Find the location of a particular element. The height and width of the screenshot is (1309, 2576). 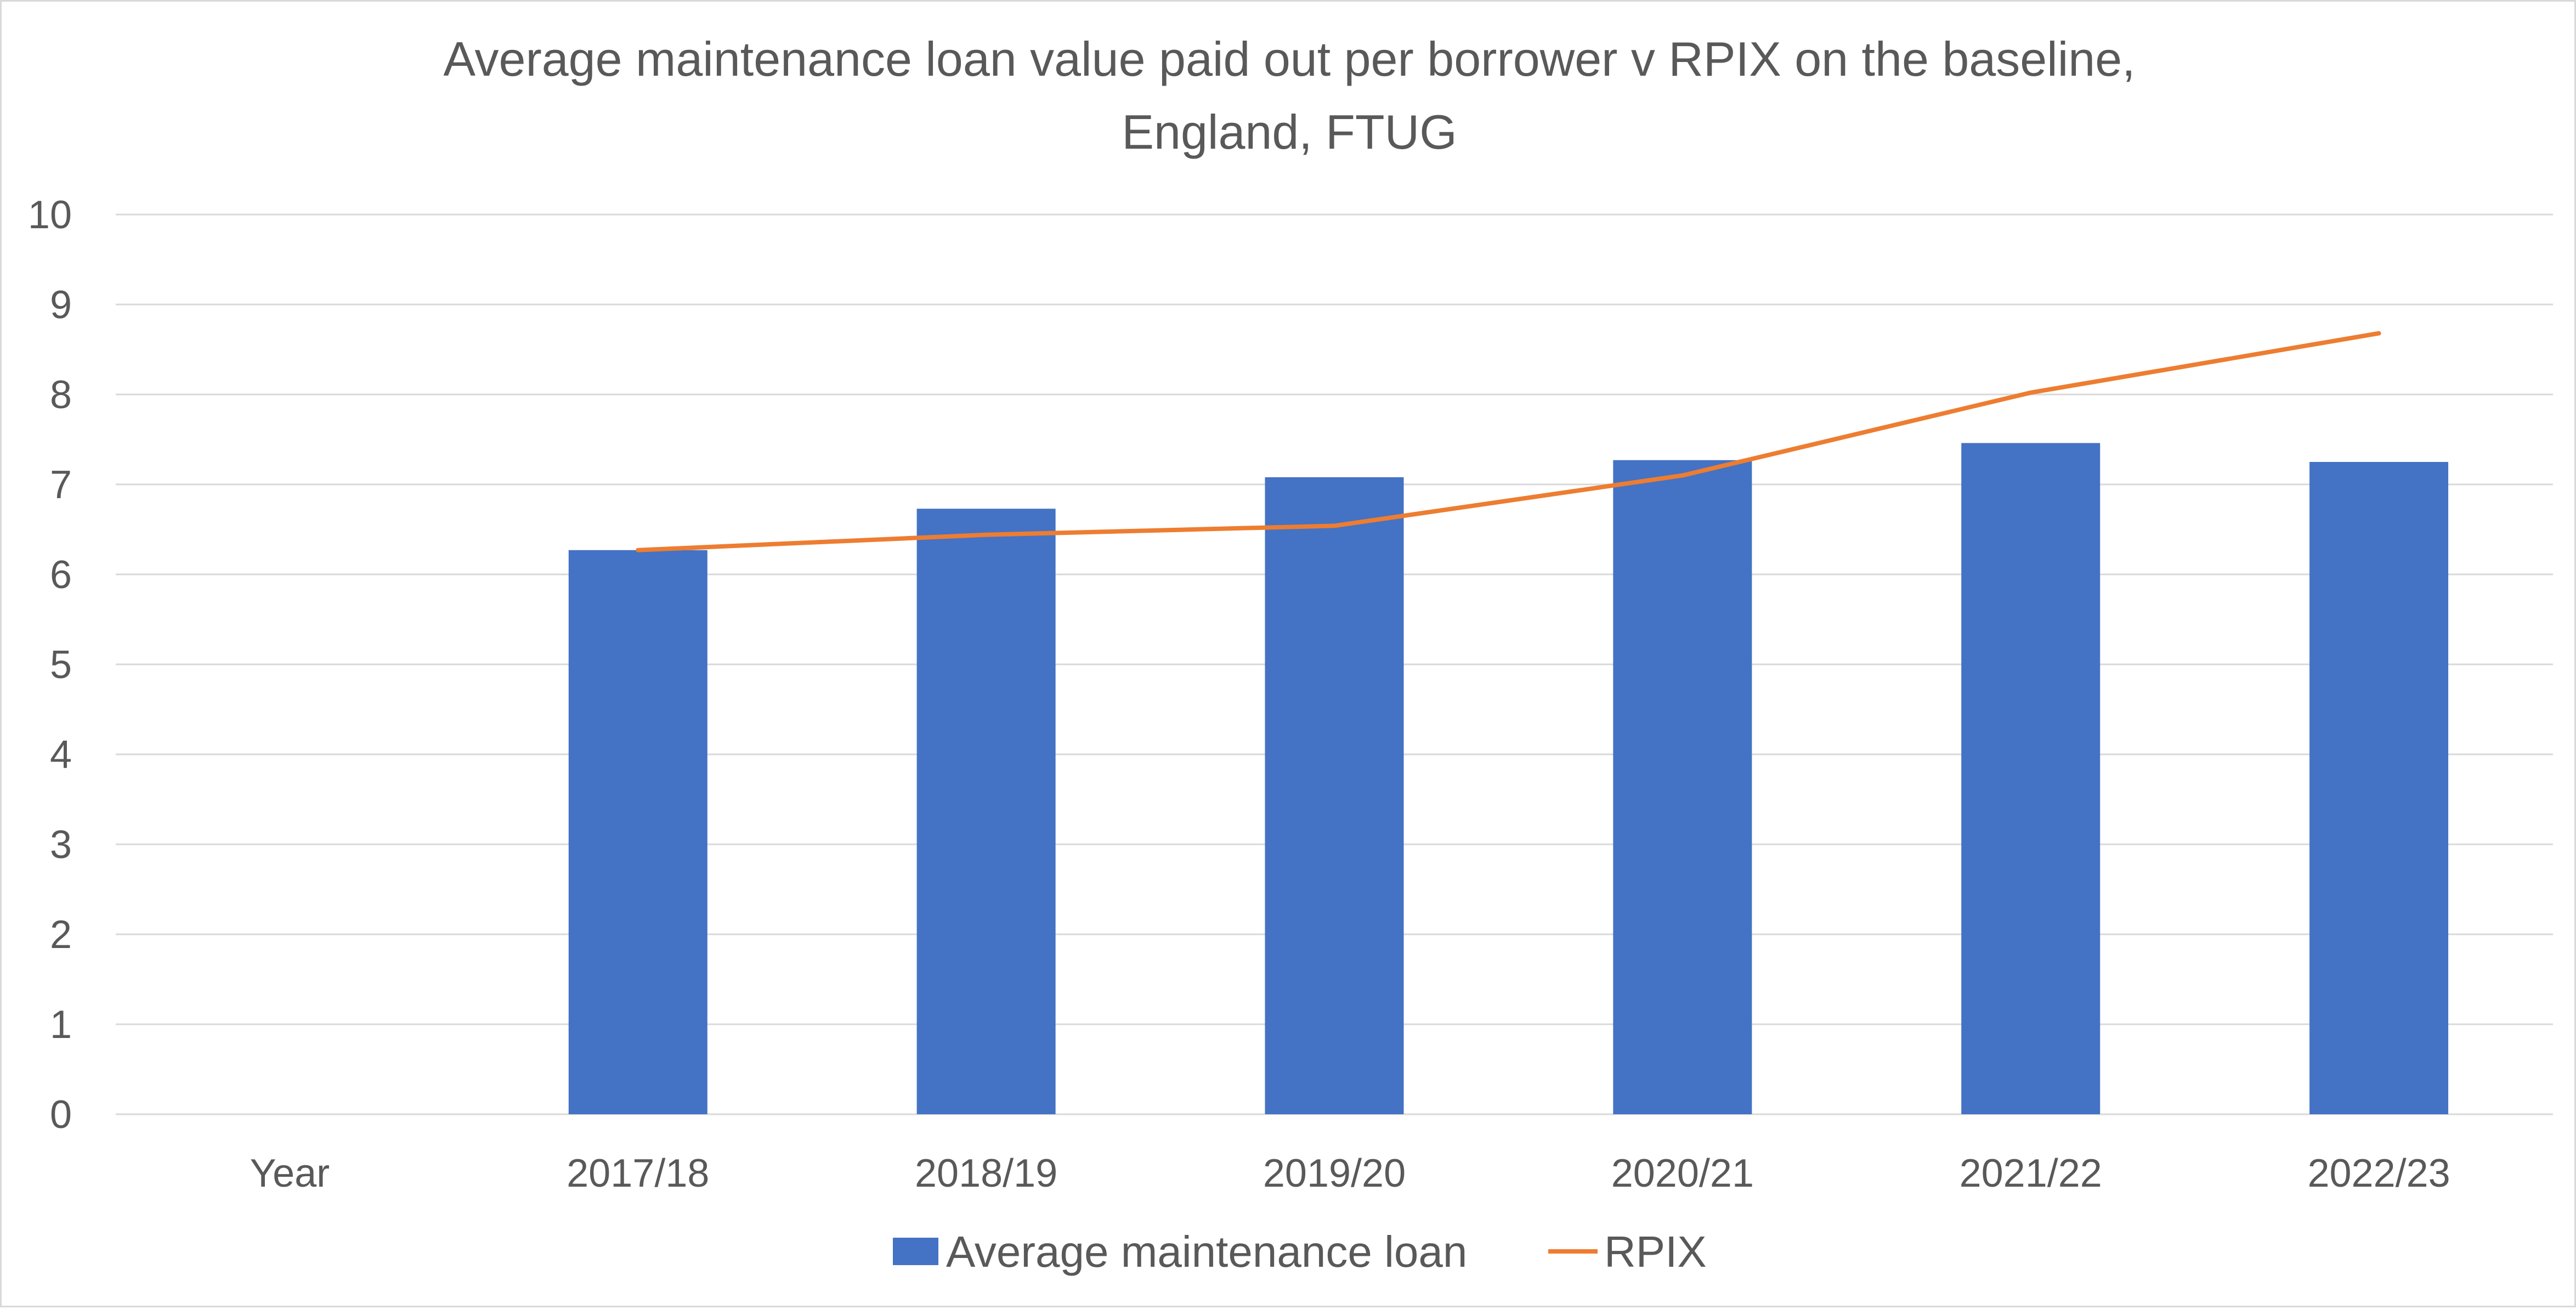

y-tick-label: 0 is located at coordinates (61, 1115).